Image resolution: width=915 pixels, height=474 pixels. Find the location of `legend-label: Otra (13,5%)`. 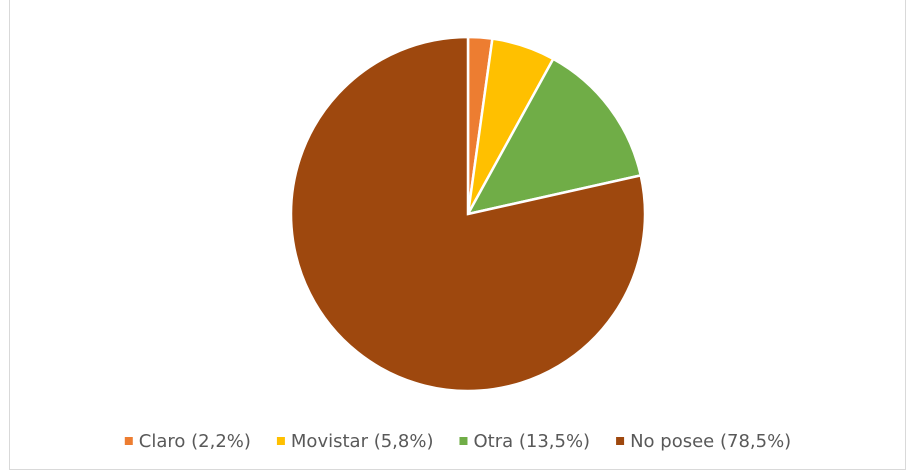

legend-label: Otra (13,5%) is located at coordinates (531, 441).